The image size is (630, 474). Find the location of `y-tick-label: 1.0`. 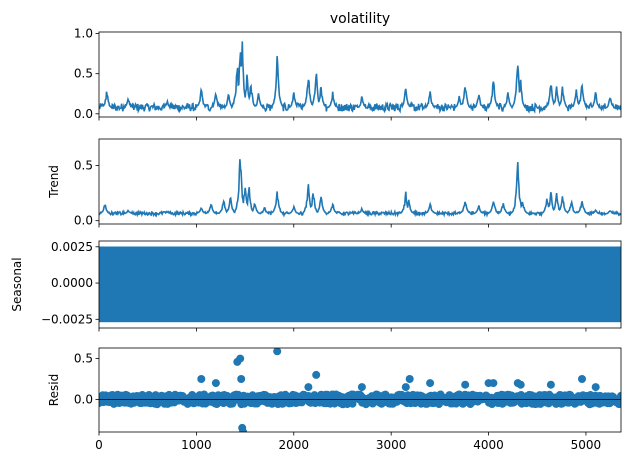

y-tick-label: 1.0 is located at coordinates (83, 34).